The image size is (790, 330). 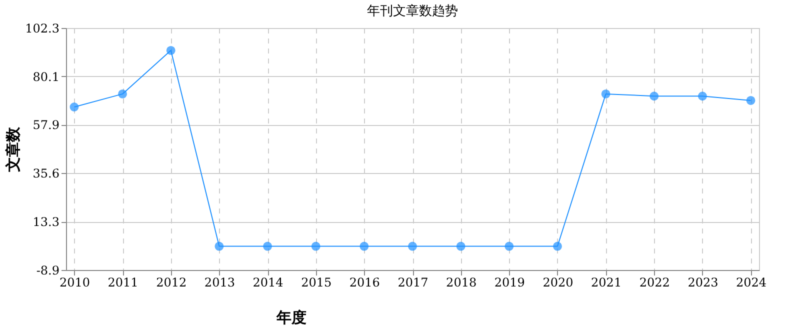 I want to click on x-tick-label: 2020, so click(x=558, y=283).